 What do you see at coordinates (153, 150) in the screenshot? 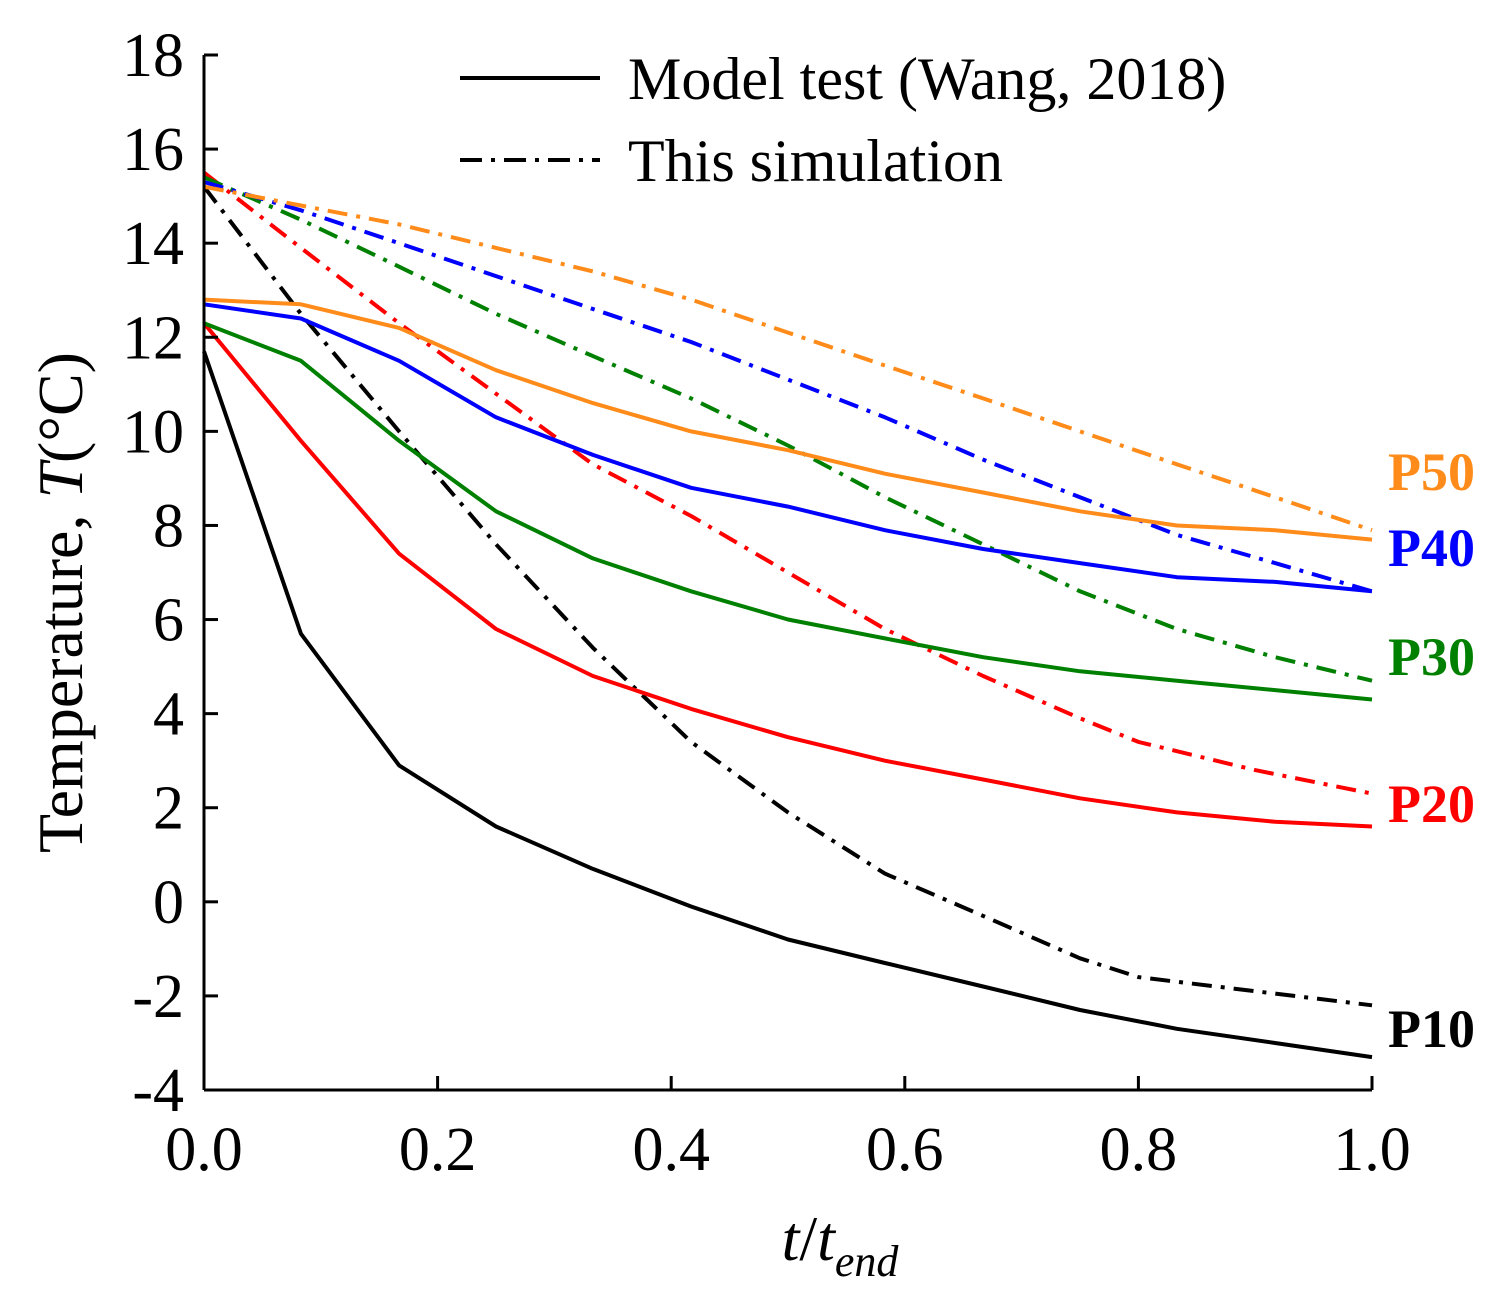
I see `y-tick-label: 16` at bounding box center [153, 150].